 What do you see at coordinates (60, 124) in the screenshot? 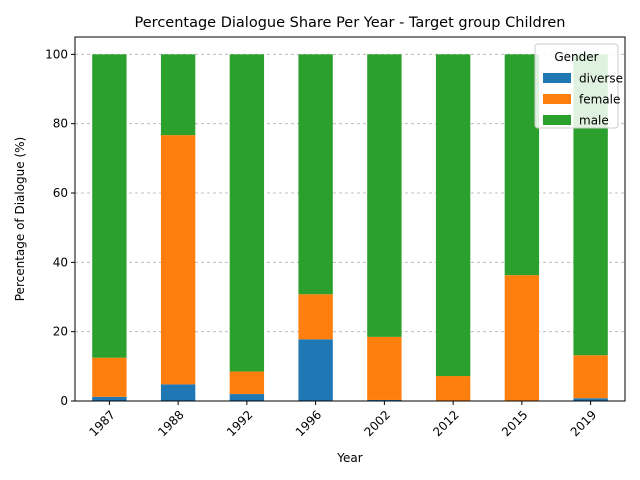
I see `y-tick-label: 80` at bounding box center [60, 124].